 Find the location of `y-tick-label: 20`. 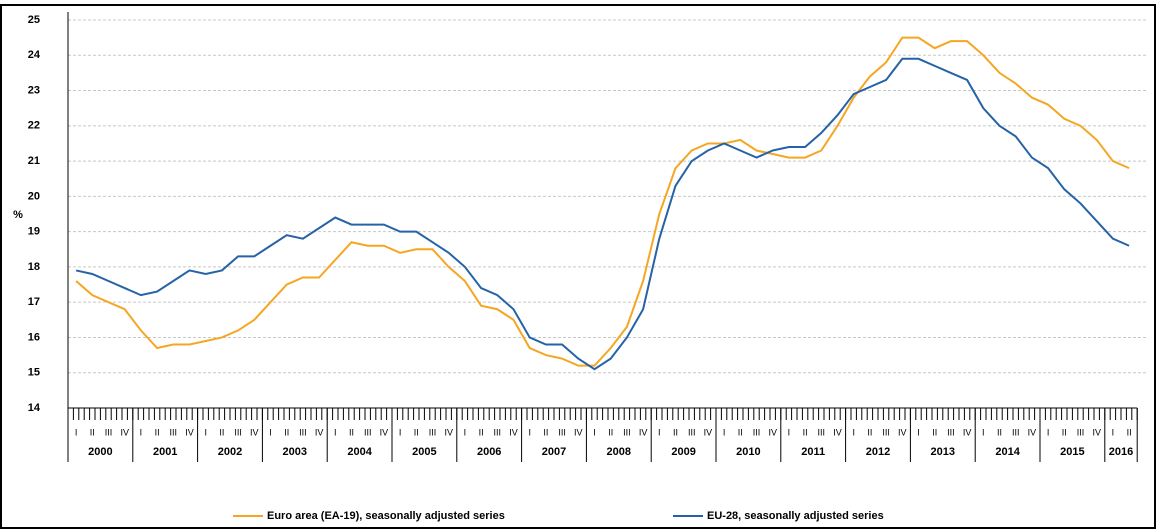

y-tick-label: 20 is located at coordinates (34, 196).